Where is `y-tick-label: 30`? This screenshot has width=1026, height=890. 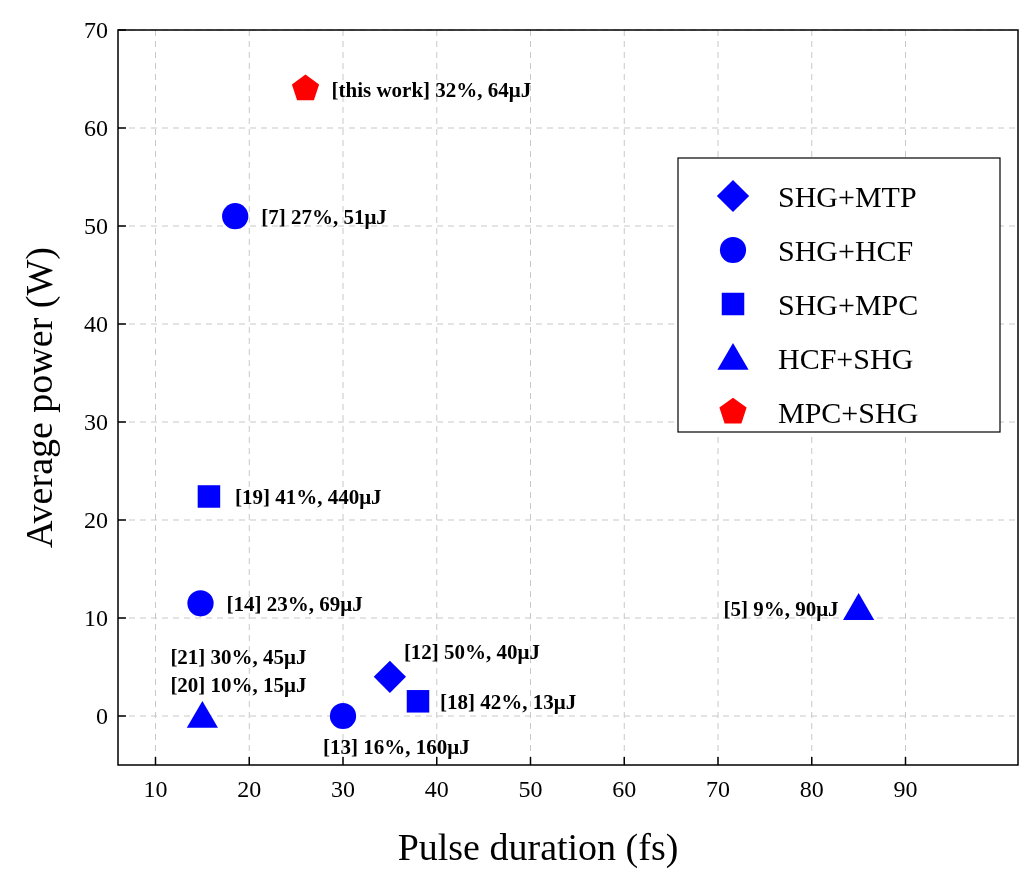
y-tick-label: 30 is located at coordinates (96, 422).